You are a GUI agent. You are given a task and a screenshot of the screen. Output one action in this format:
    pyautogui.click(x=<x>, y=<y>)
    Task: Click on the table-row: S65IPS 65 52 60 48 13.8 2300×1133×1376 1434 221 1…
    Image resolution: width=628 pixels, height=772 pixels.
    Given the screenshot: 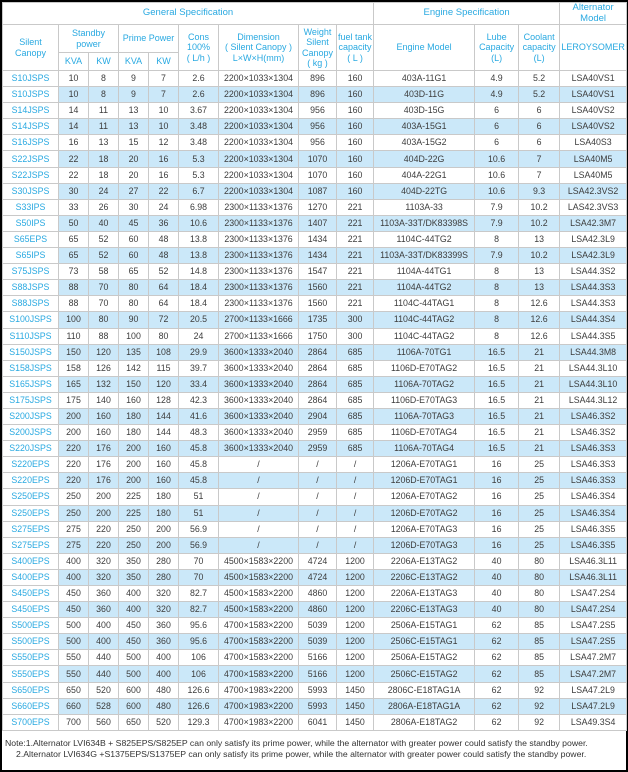 What is the action you would take?
    pyautogui.click(x=315, y=256)
    